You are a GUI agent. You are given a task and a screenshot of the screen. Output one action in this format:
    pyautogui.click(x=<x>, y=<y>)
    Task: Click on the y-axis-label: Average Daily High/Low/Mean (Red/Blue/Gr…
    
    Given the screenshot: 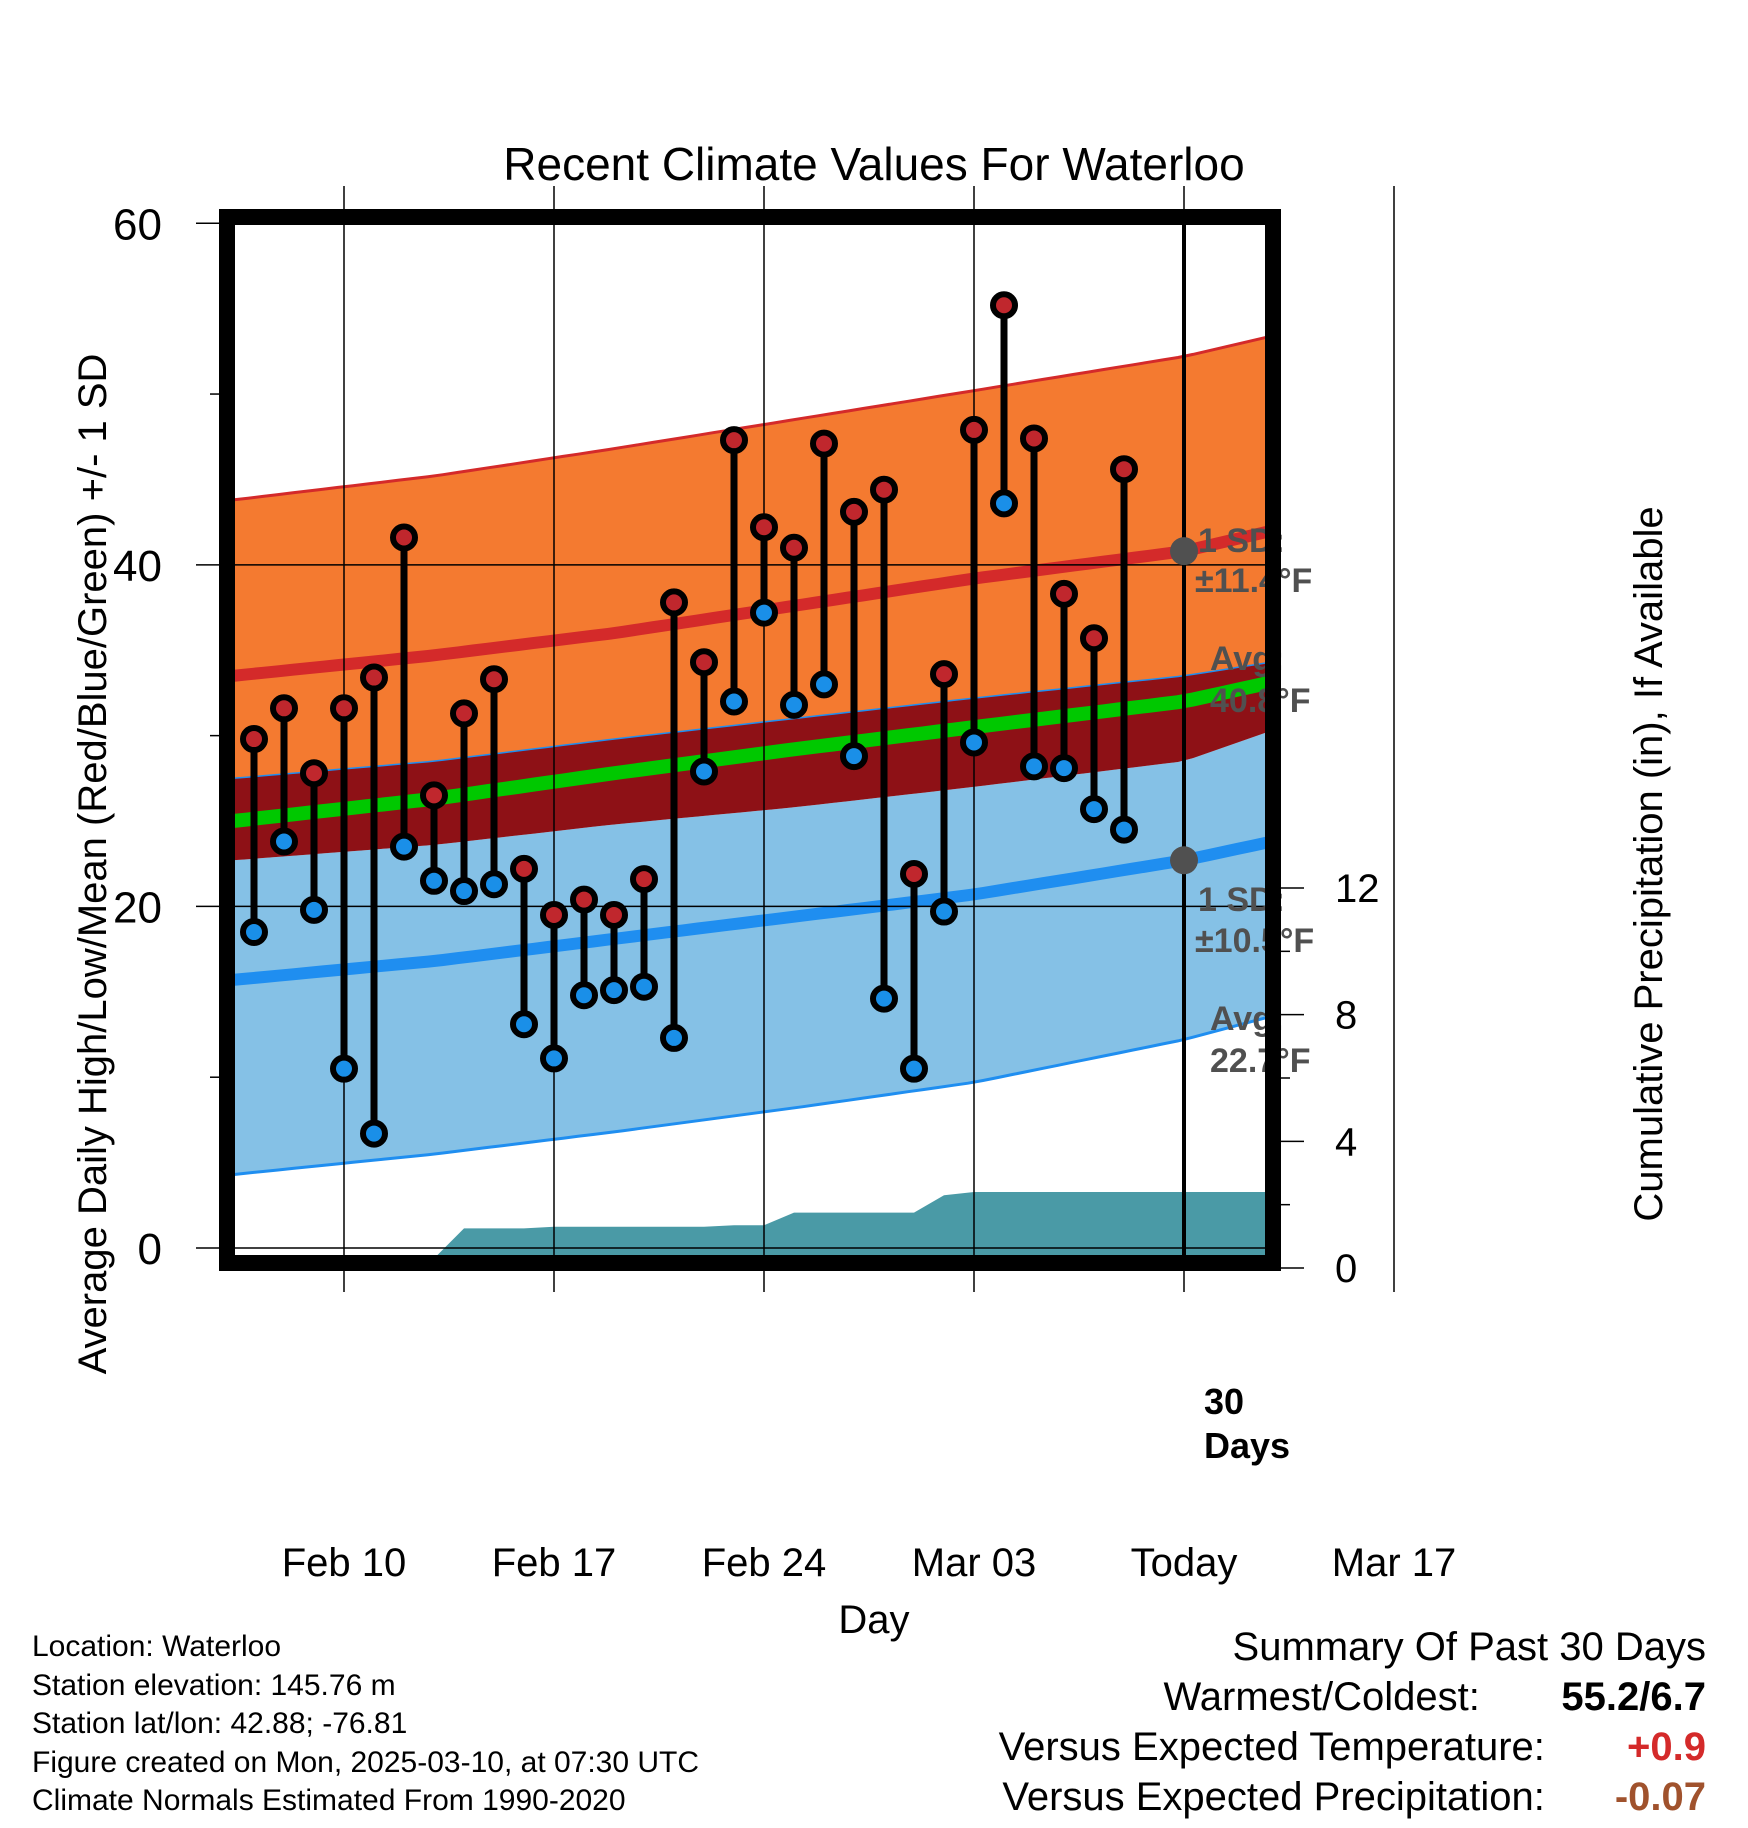 What is the action you would take?
    pyautogui.click(x=93, y=864)
    